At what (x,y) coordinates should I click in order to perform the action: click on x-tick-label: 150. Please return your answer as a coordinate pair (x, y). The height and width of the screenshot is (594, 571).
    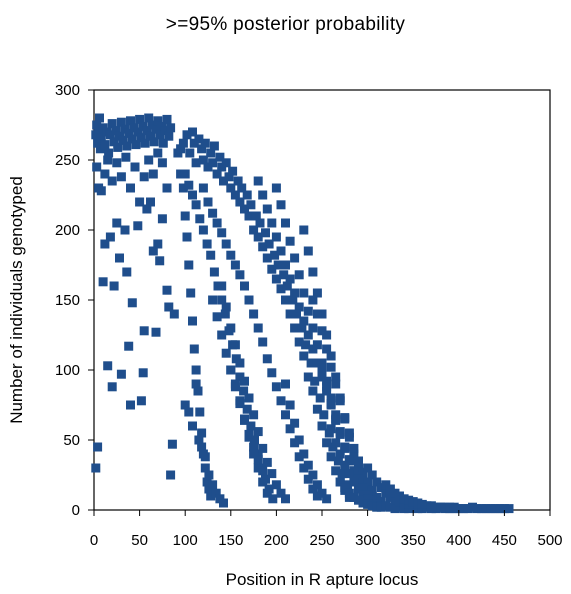
    Looking at the image, I should click on (230, 540).